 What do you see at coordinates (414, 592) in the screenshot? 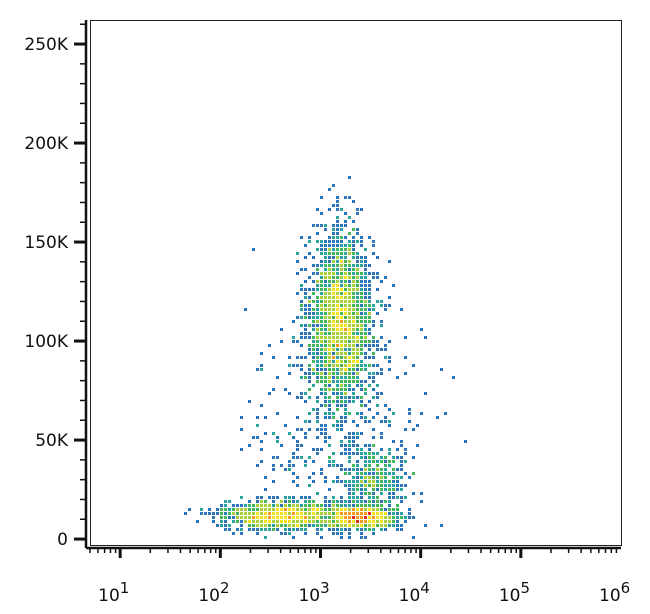
I see `x-tick-label: 104` at bounding box center [414, 592].